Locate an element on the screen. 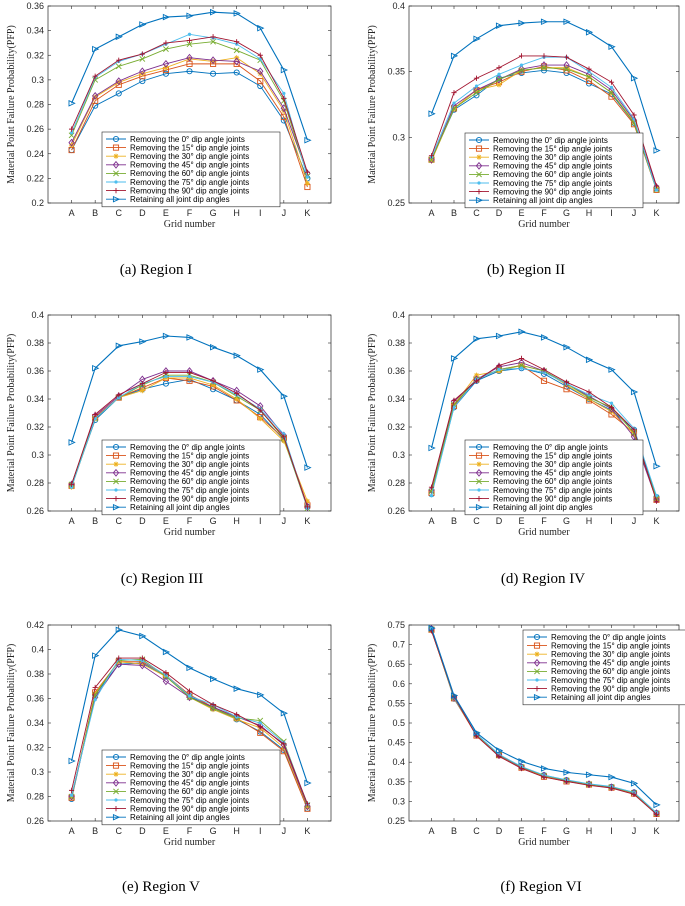  panel-caption: (a) Region I is located at coordinates (156, 270).